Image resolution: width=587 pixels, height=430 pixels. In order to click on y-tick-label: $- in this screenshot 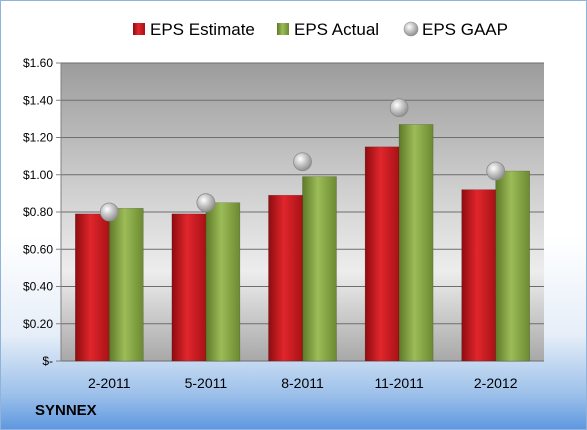, I will do `click(47, 361)`.